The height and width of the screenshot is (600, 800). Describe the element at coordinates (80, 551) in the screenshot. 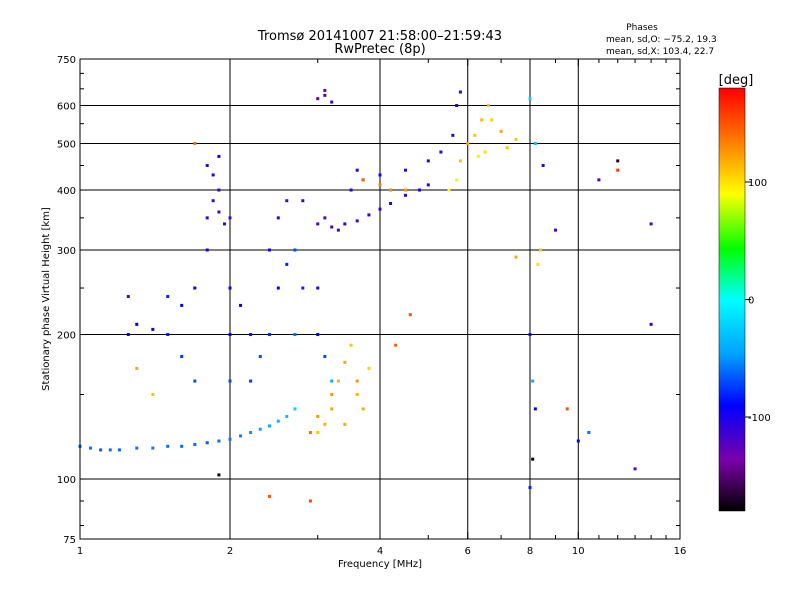

I see `x-tick-label: 1` at that location.